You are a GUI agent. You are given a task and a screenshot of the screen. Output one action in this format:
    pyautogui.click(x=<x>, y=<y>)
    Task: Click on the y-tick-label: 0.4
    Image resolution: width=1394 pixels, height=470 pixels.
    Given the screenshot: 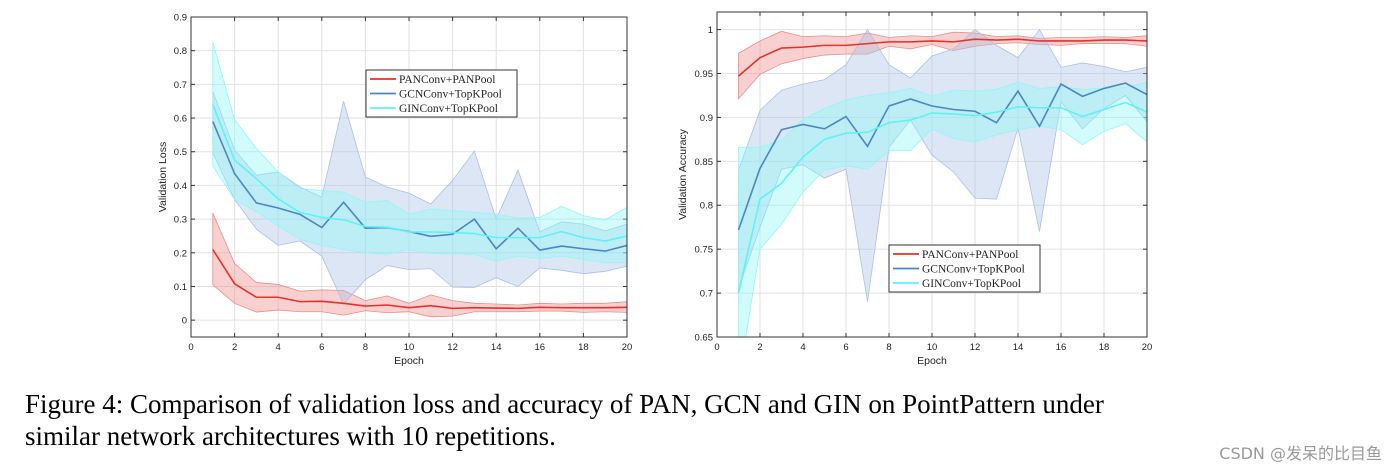 What is the action you would take?
    pyautogui.click(x=180, y=186)
    